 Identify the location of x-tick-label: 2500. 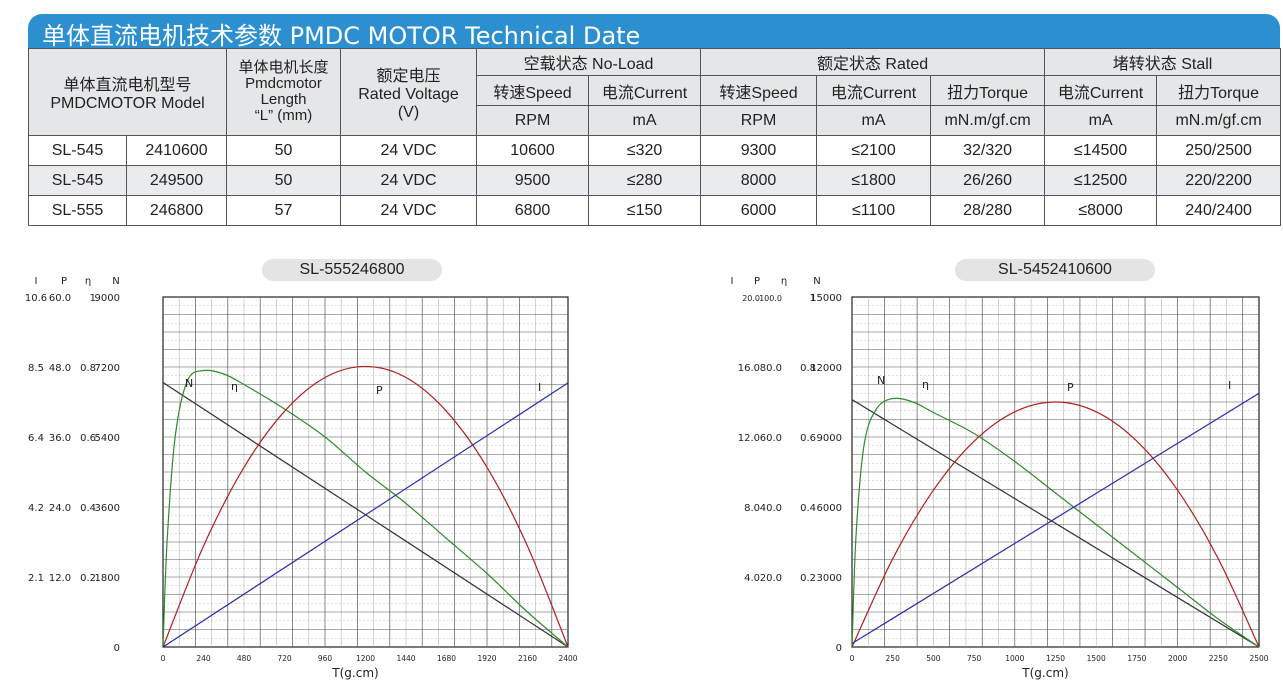
(1258, 658).